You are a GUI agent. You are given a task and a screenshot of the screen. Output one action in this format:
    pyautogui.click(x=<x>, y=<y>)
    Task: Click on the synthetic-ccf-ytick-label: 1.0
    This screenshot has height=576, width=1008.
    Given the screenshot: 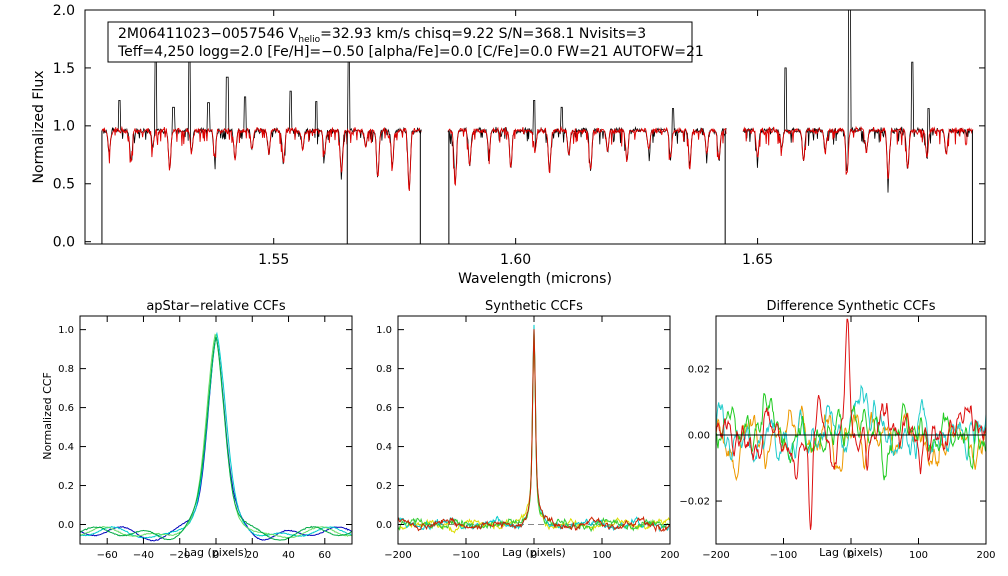 What is the action you would take?
    pyautogui.click(x=384, y=330)
    